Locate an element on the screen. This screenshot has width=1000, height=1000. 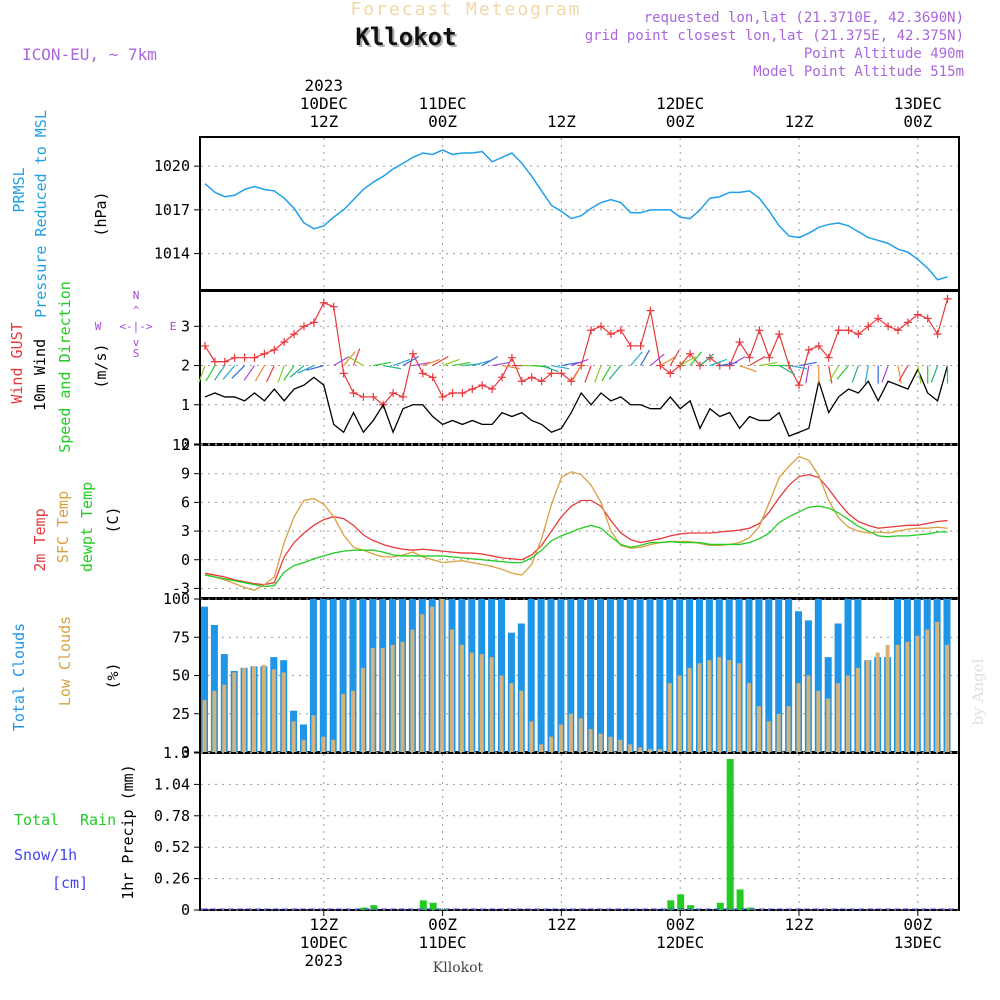
precip-panel-frame is located at coordinates (579, 831).